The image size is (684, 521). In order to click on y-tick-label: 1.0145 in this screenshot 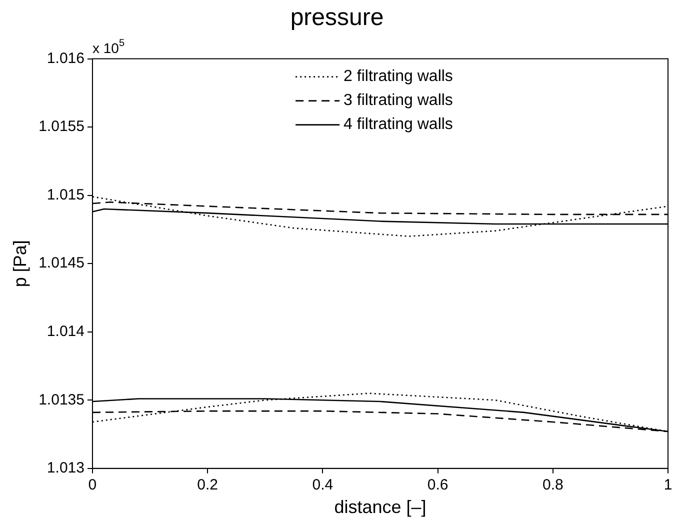, I will do `click(61, 263)`.